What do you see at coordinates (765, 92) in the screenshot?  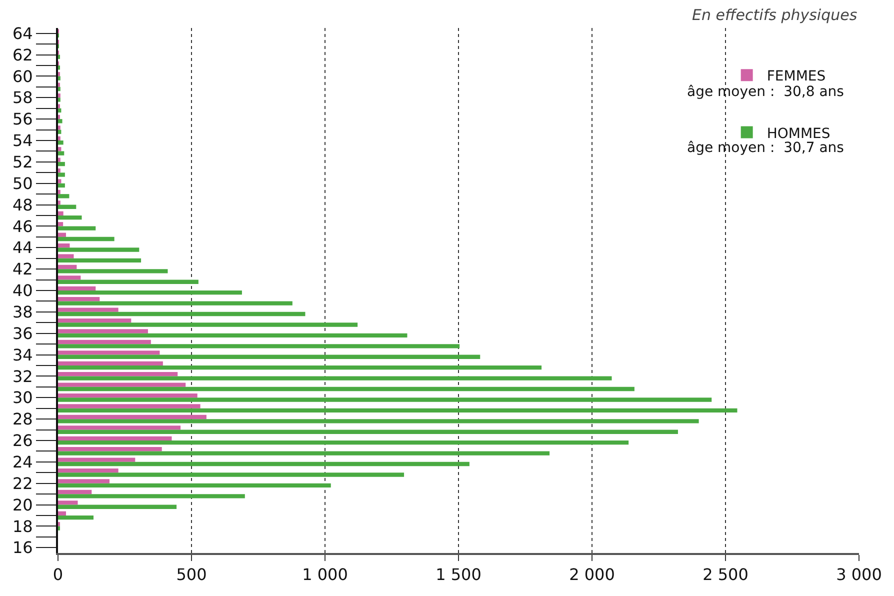 I see `annotation: âge moyen : 30,8 ans` at bounding box center [765, 92].